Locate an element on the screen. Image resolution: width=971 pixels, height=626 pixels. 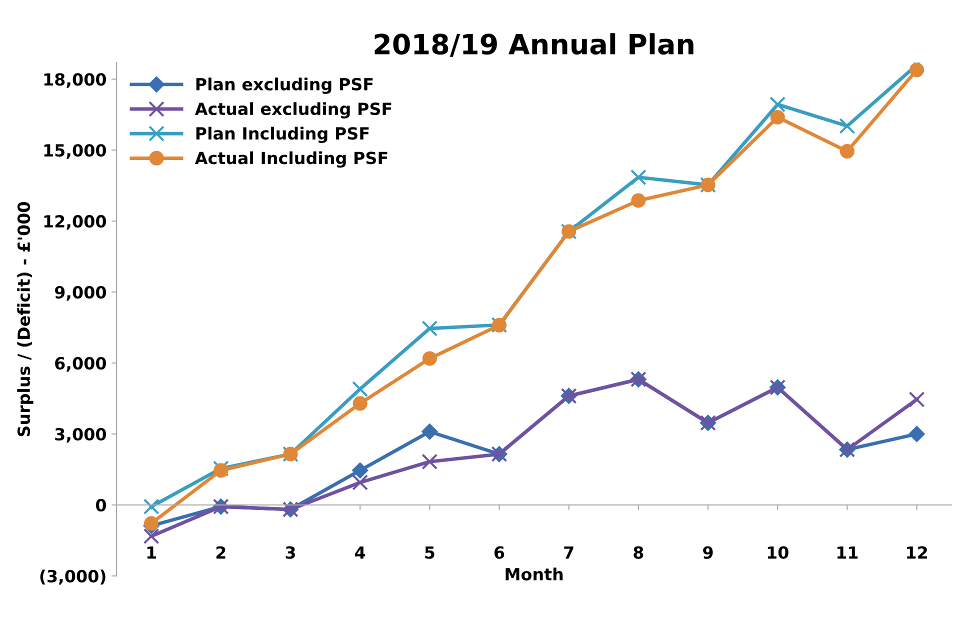
x-tick-label: 1 is located at coordinates (151, 552).